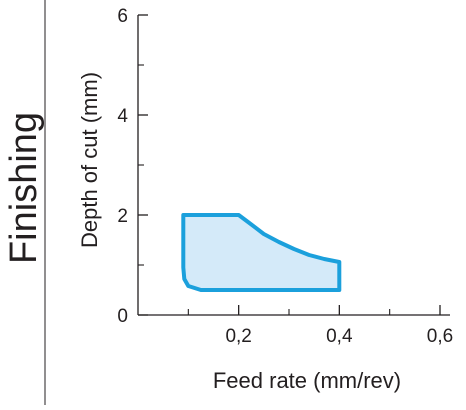 The height and width of the screenshot is (410, 466). I want to click on y-tick-label: 4, so click(122, 116).